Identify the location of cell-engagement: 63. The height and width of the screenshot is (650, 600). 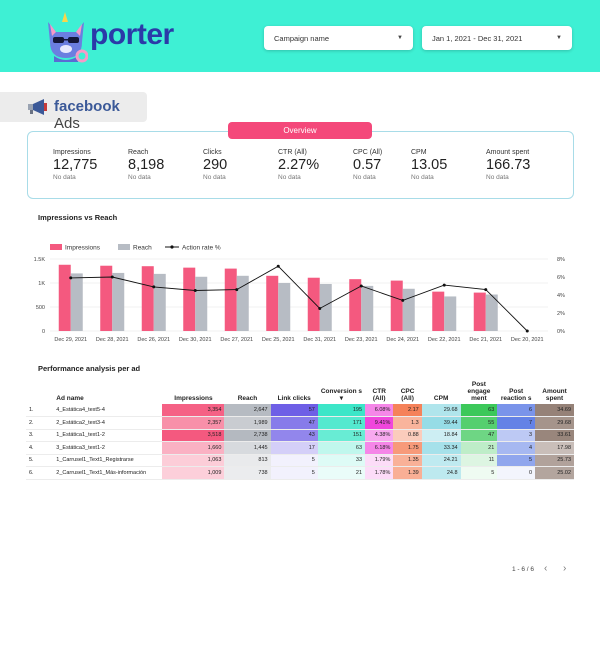
(479, 410).